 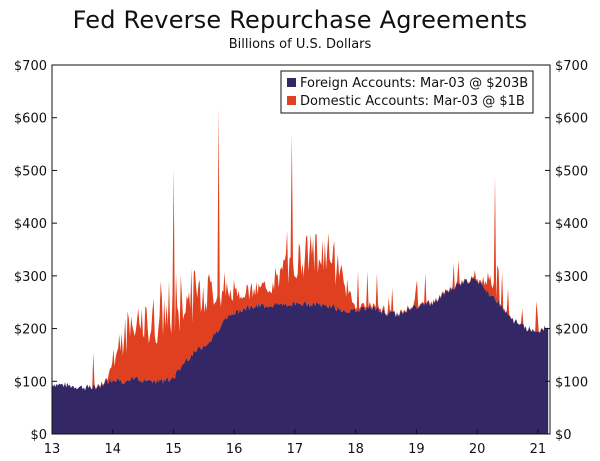 What do you see at coordinates (30, 330) in the screenshot?
I see `y-tick-label-left: $200` at bounding box center [30, 330].